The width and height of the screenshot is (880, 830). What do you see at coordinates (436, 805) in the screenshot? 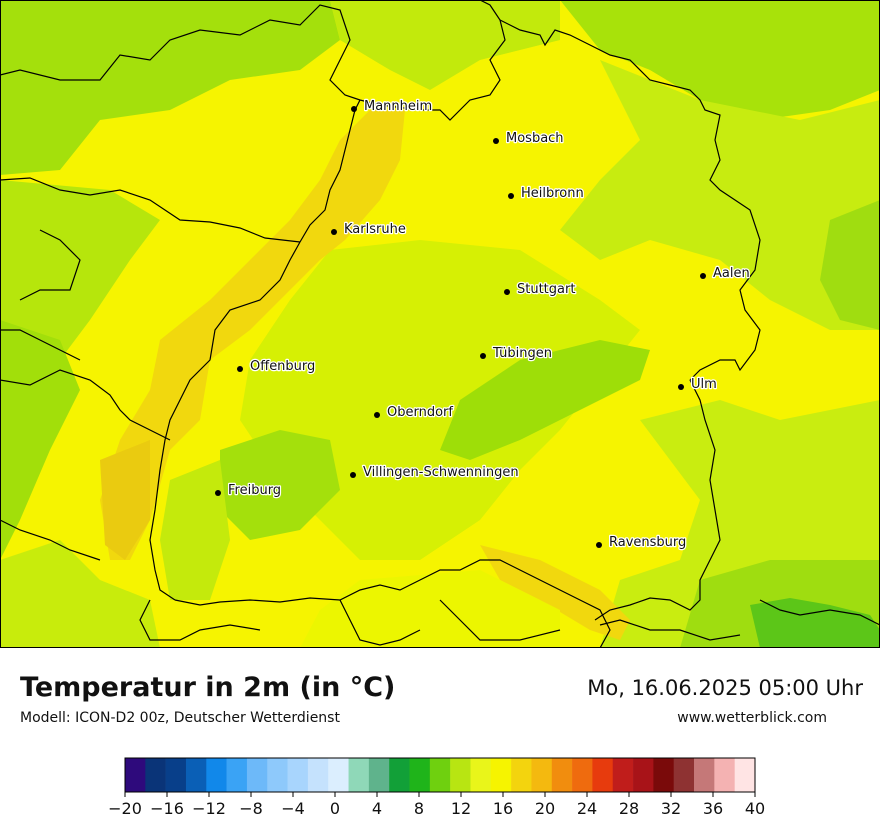
I see `color-scale-ticks: −20 −16 −12 −8 −4 0 4 8 12 16 20 24 28 32 36 40` at bounding box center [436, 805].